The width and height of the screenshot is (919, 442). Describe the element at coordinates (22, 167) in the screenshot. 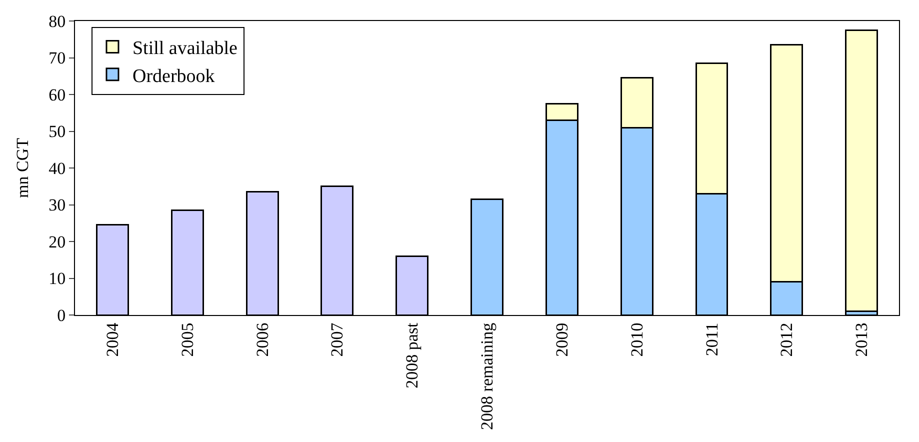

I see `y-axis-title: mn CGT` at that location.